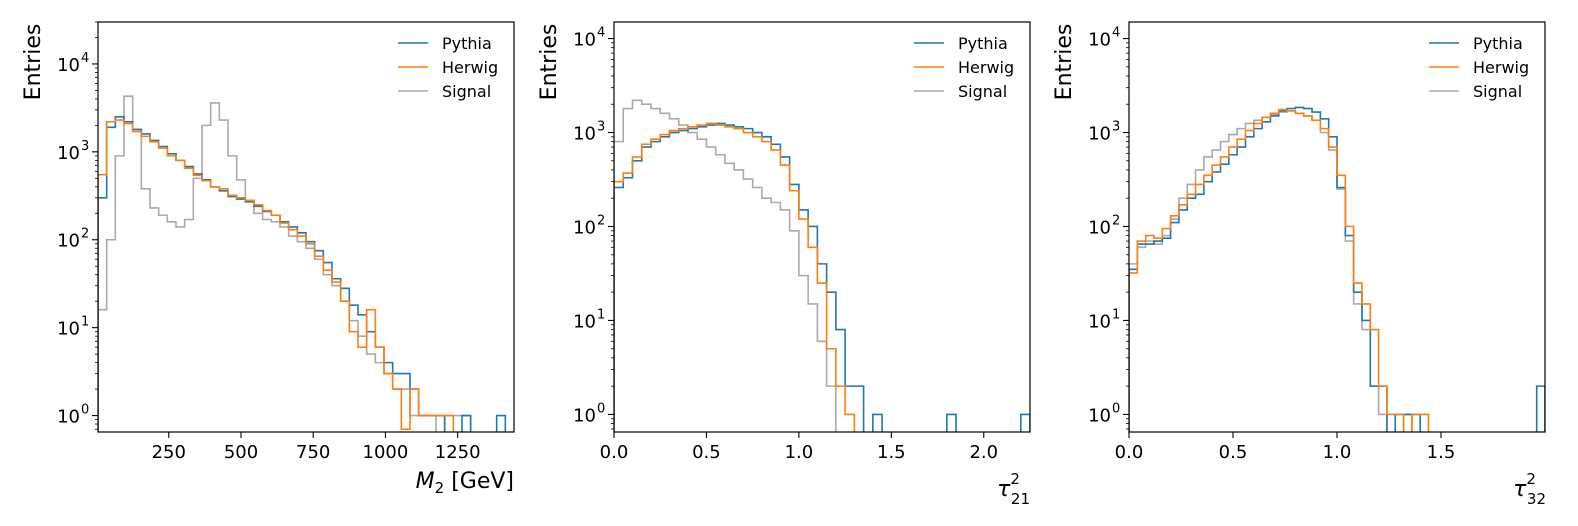  I want to click on x-axis-label: τ2 32, so click(1529, 489).